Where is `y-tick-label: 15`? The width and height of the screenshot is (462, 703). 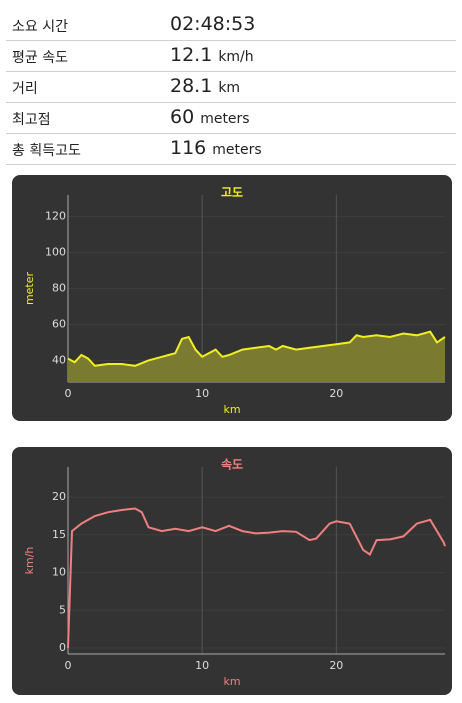
y-tick-label: 15 is located at coordinates (59, 534).